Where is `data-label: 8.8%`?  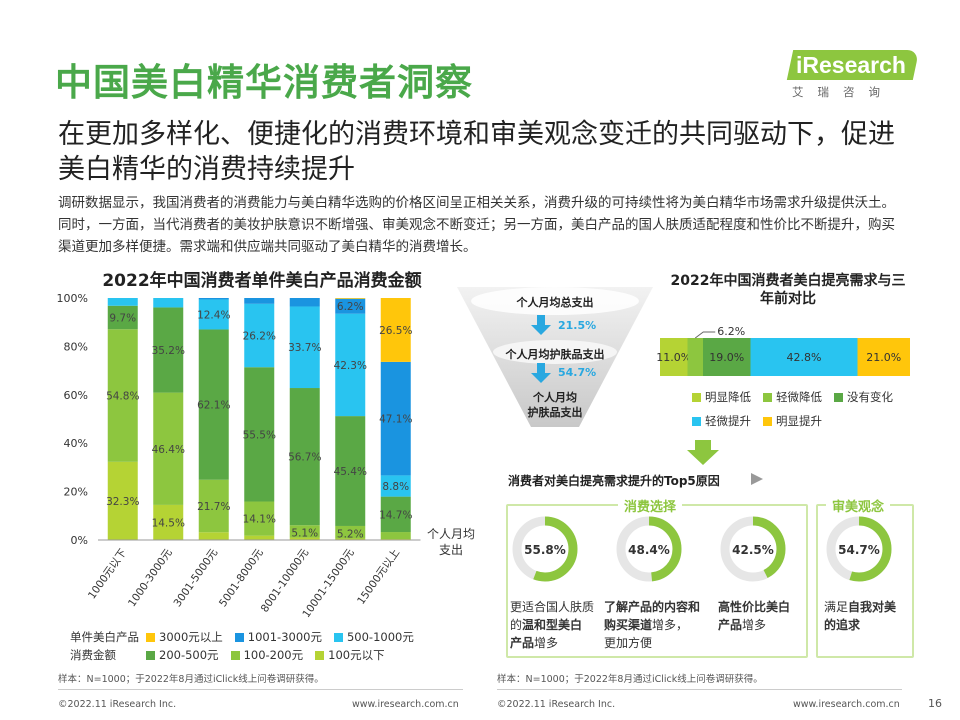
data-label: 8.8% is located at coordinates (395, 487).